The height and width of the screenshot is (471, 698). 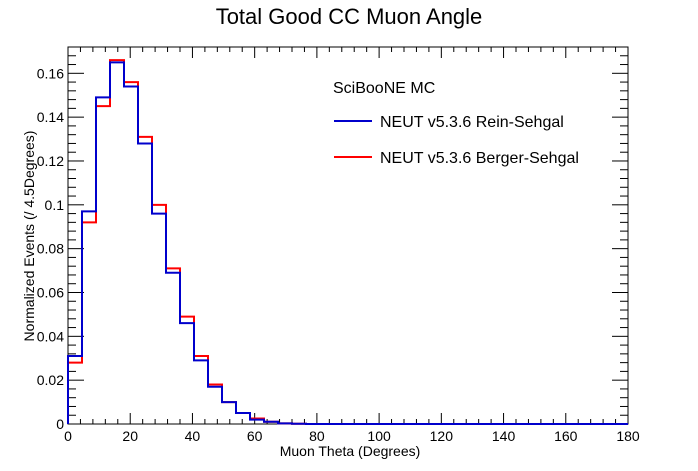 I want to click on x-tick-label: 80, so click(x=317, y=436).